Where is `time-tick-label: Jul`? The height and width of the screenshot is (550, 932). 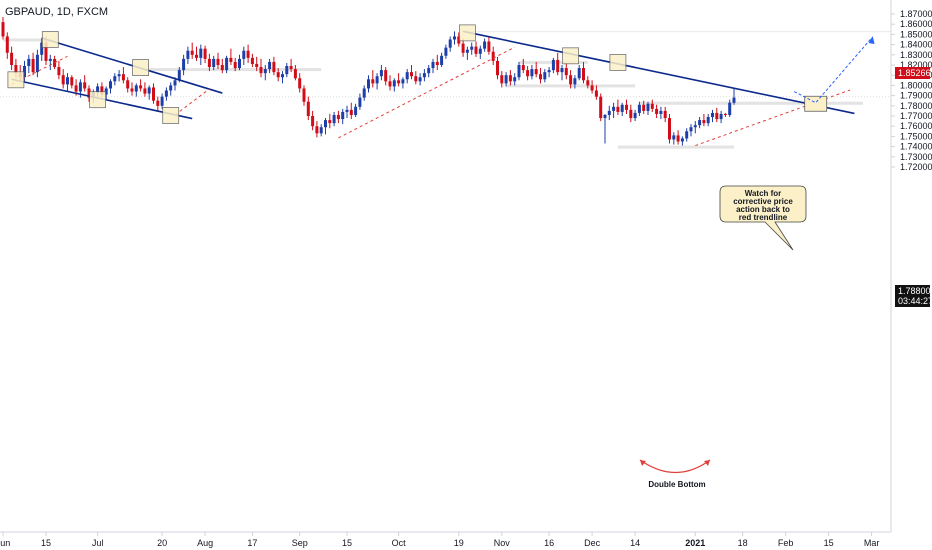
time-tick-label: Jul is located at coordinates (98, 543).